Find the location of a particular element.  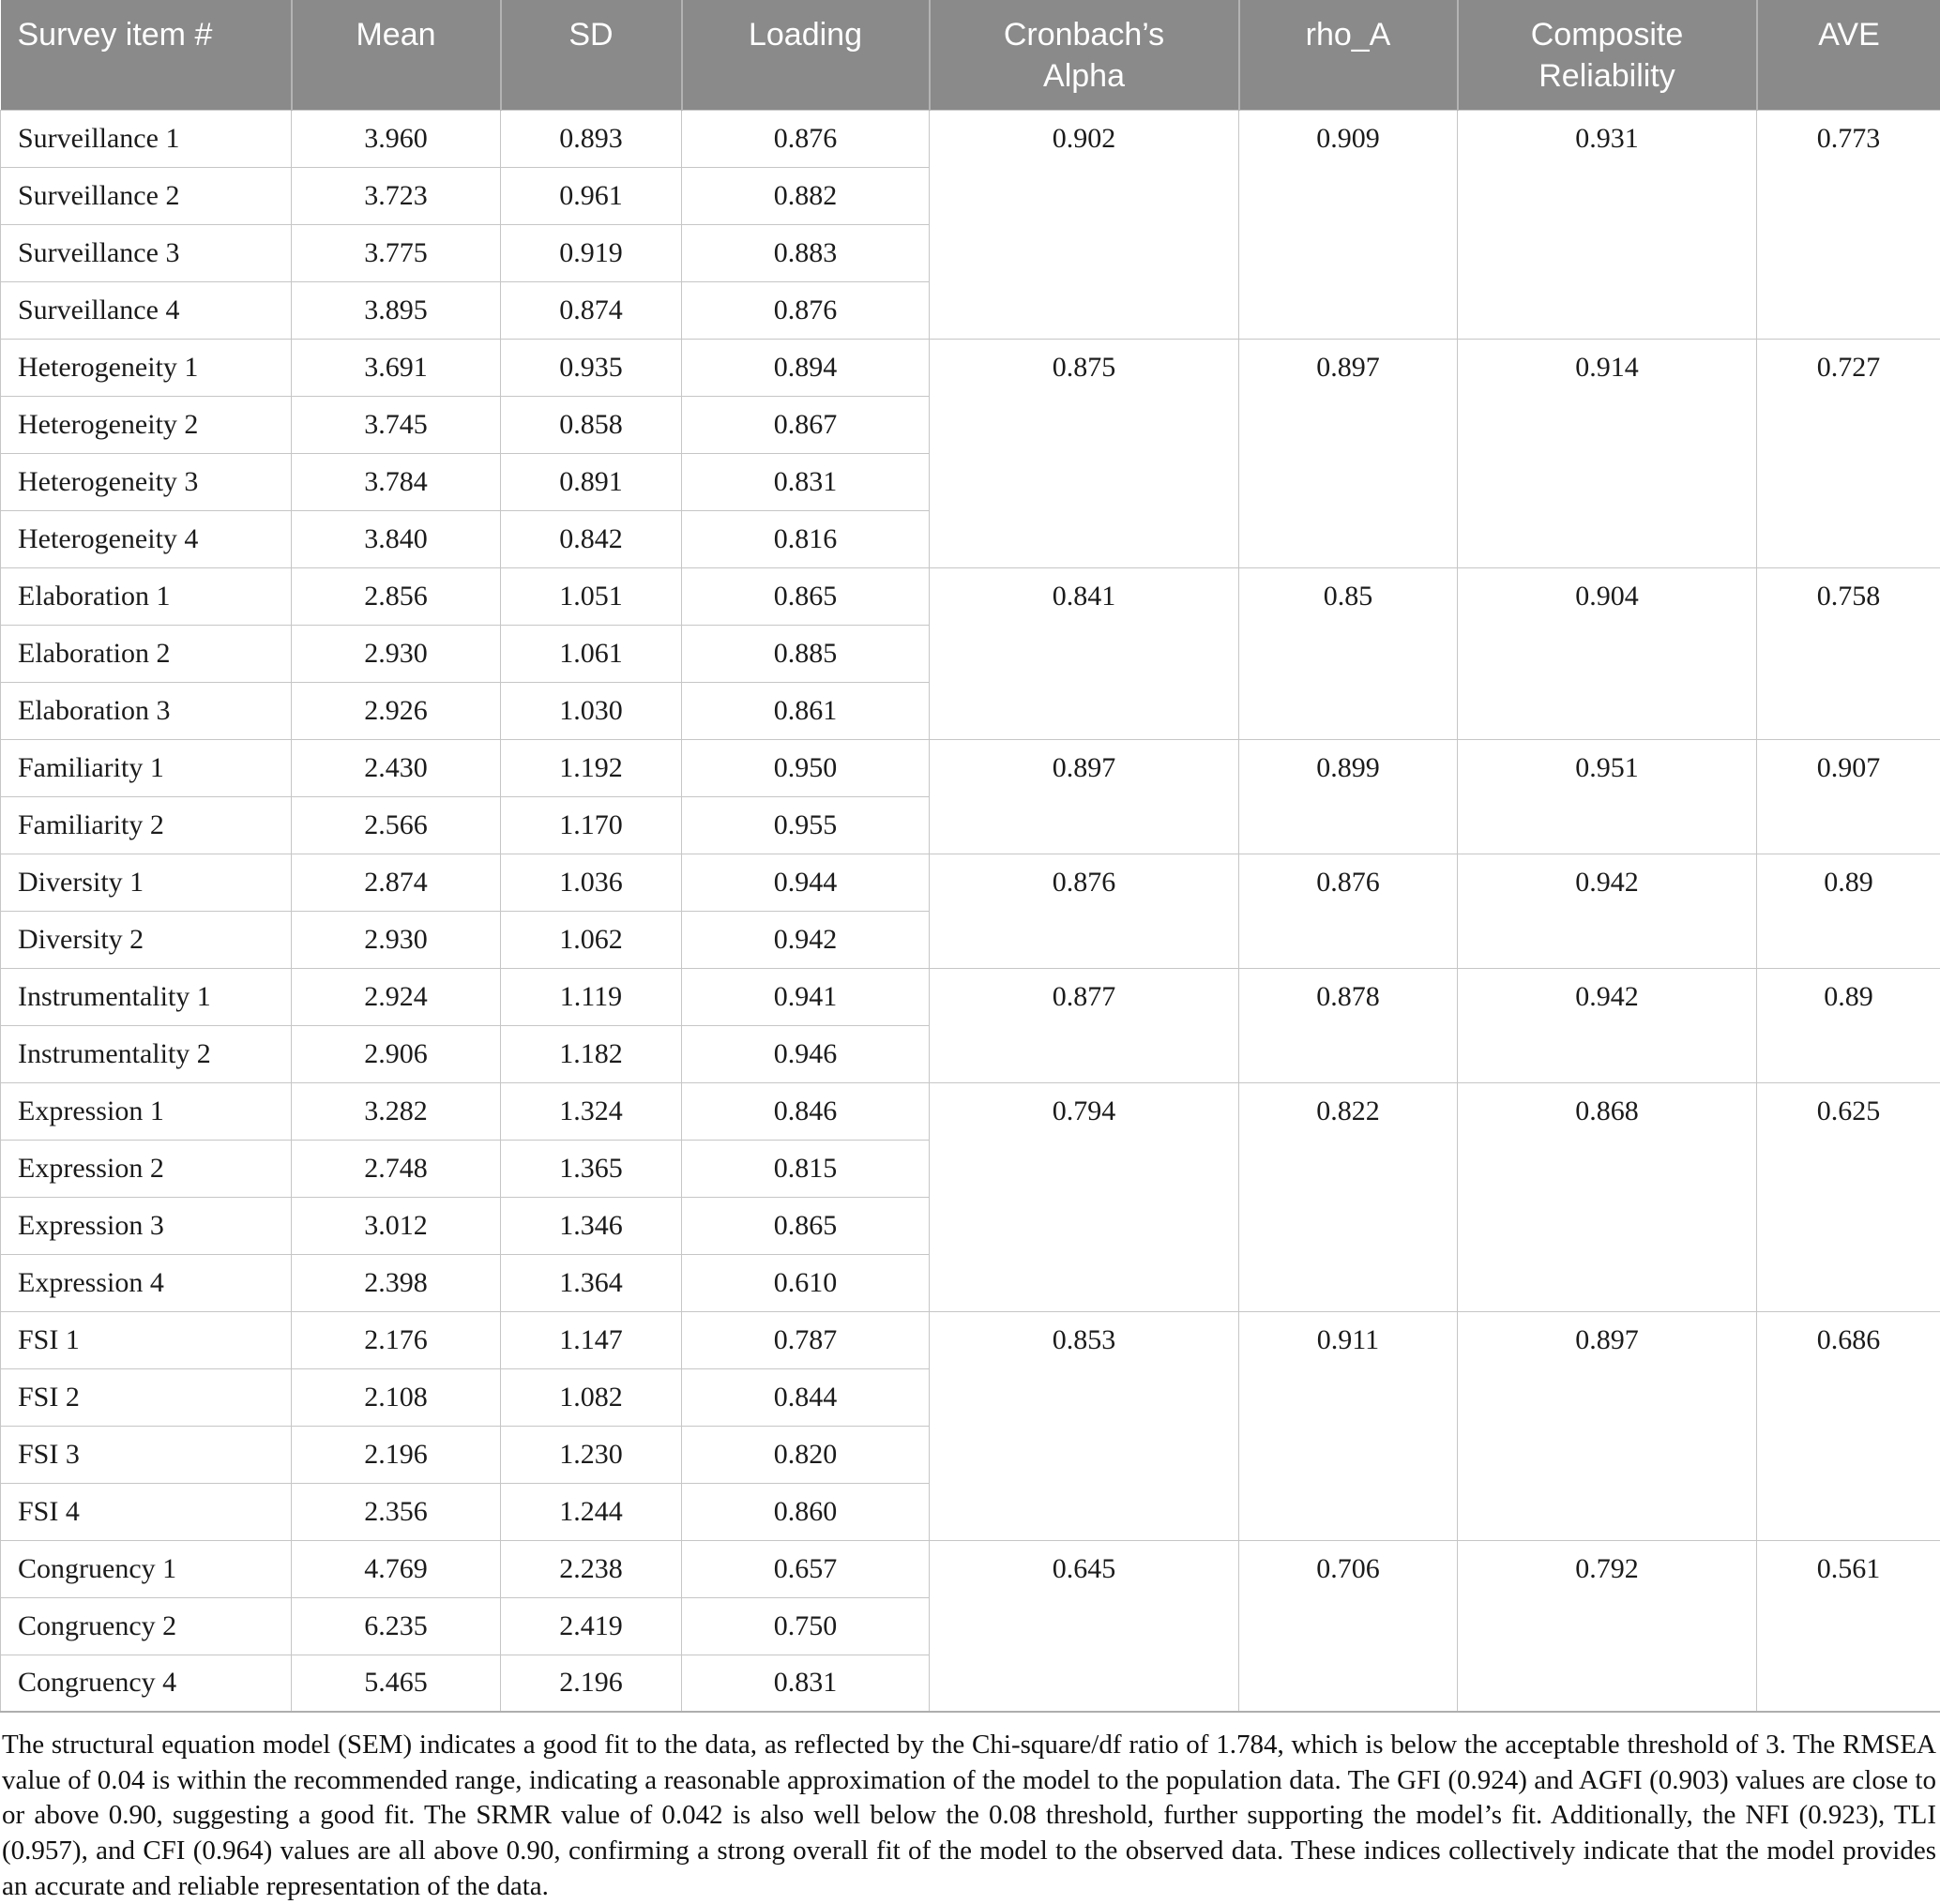

mean-cell: 6.235 is located at coordinates (396, 1626).